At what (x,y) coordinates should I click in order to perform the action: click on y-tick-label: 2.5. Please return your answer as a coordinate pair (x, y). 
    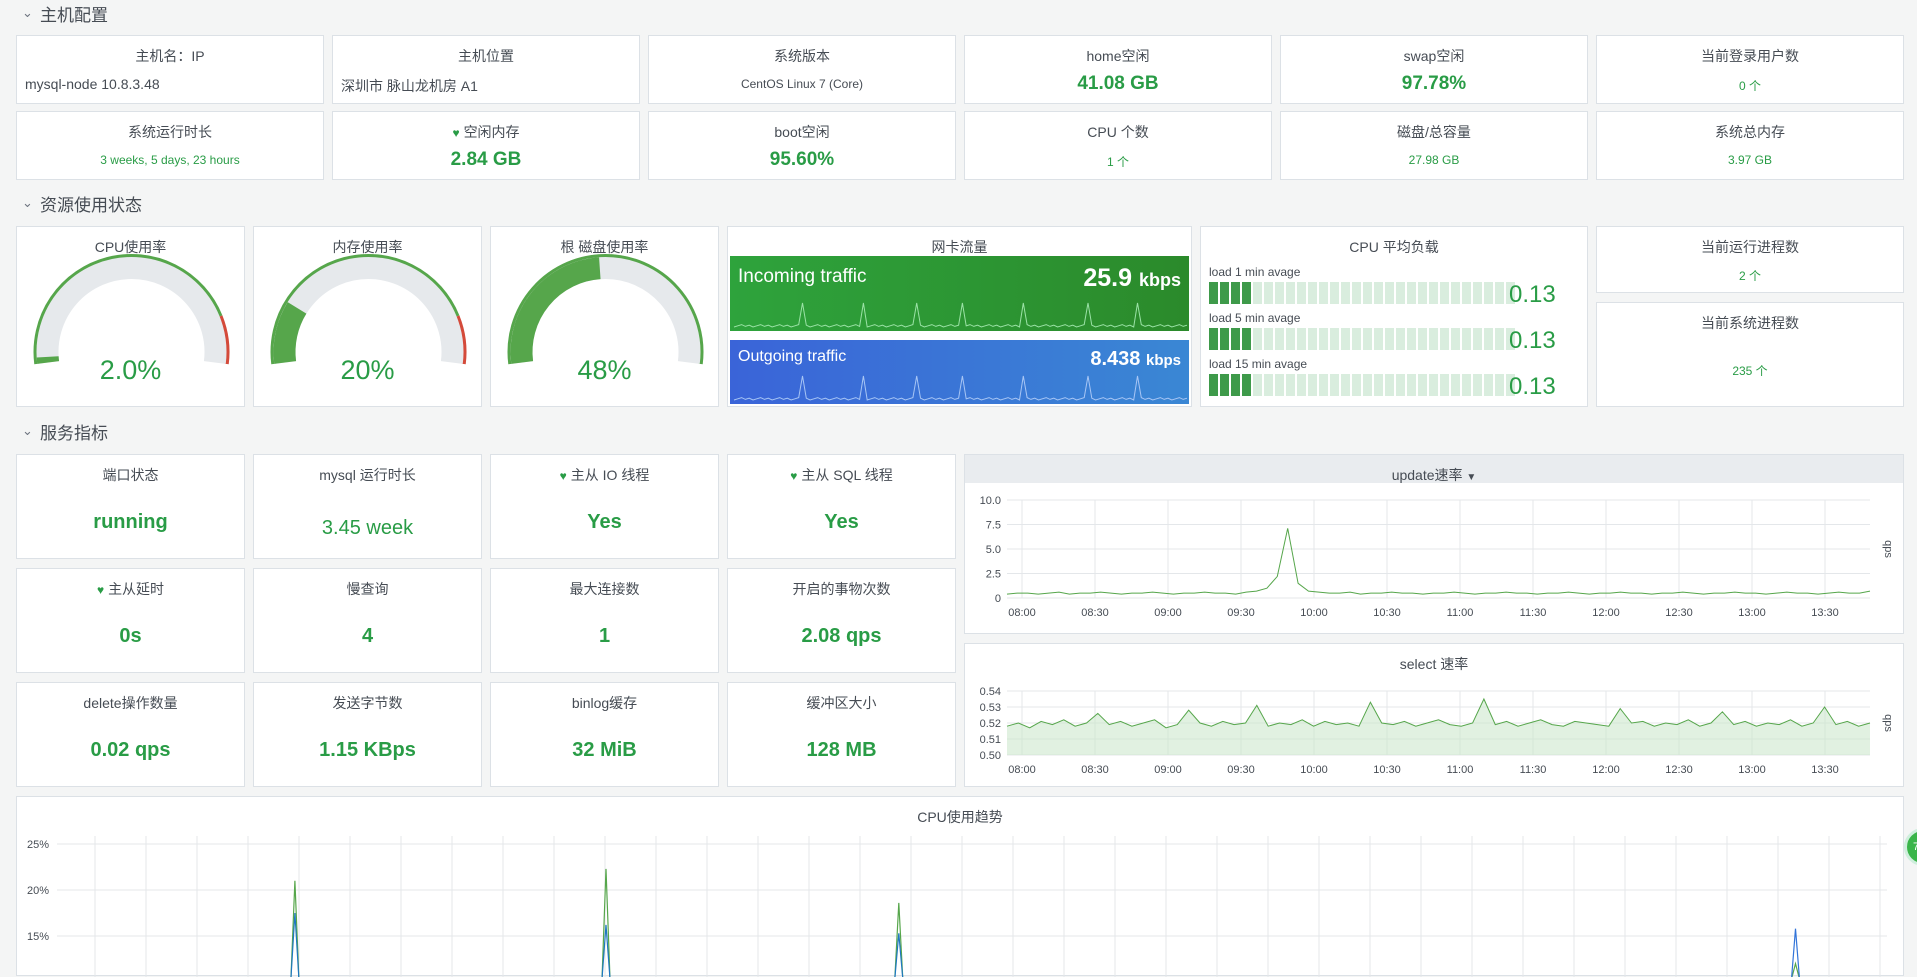
    Looking at the image, I should click on (993, 575).